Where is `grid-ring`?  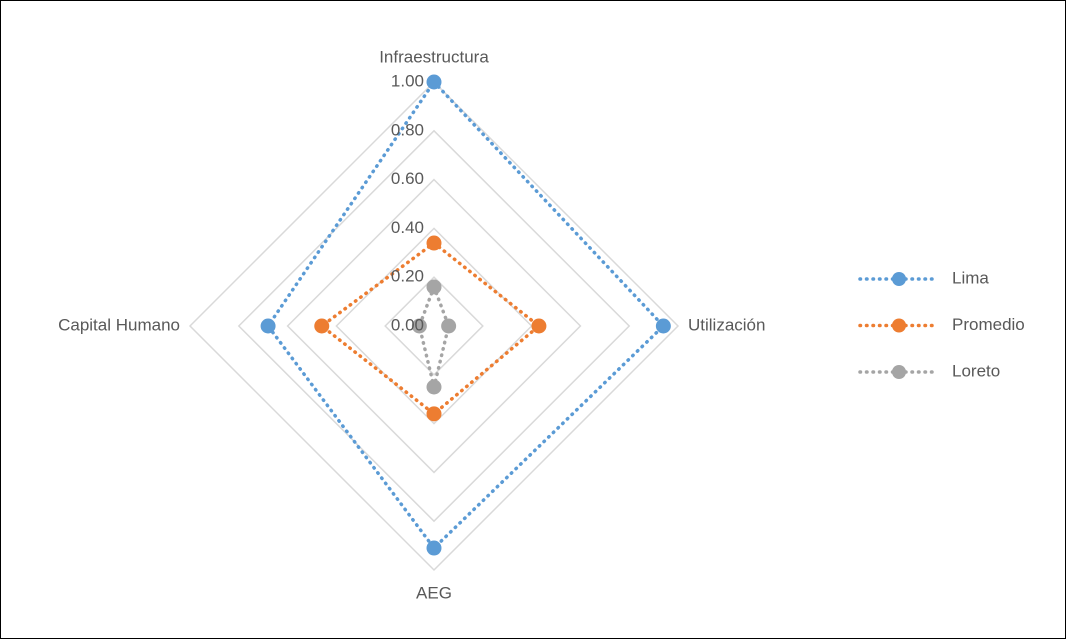 grid-ring is located at coordinates (434, 326).